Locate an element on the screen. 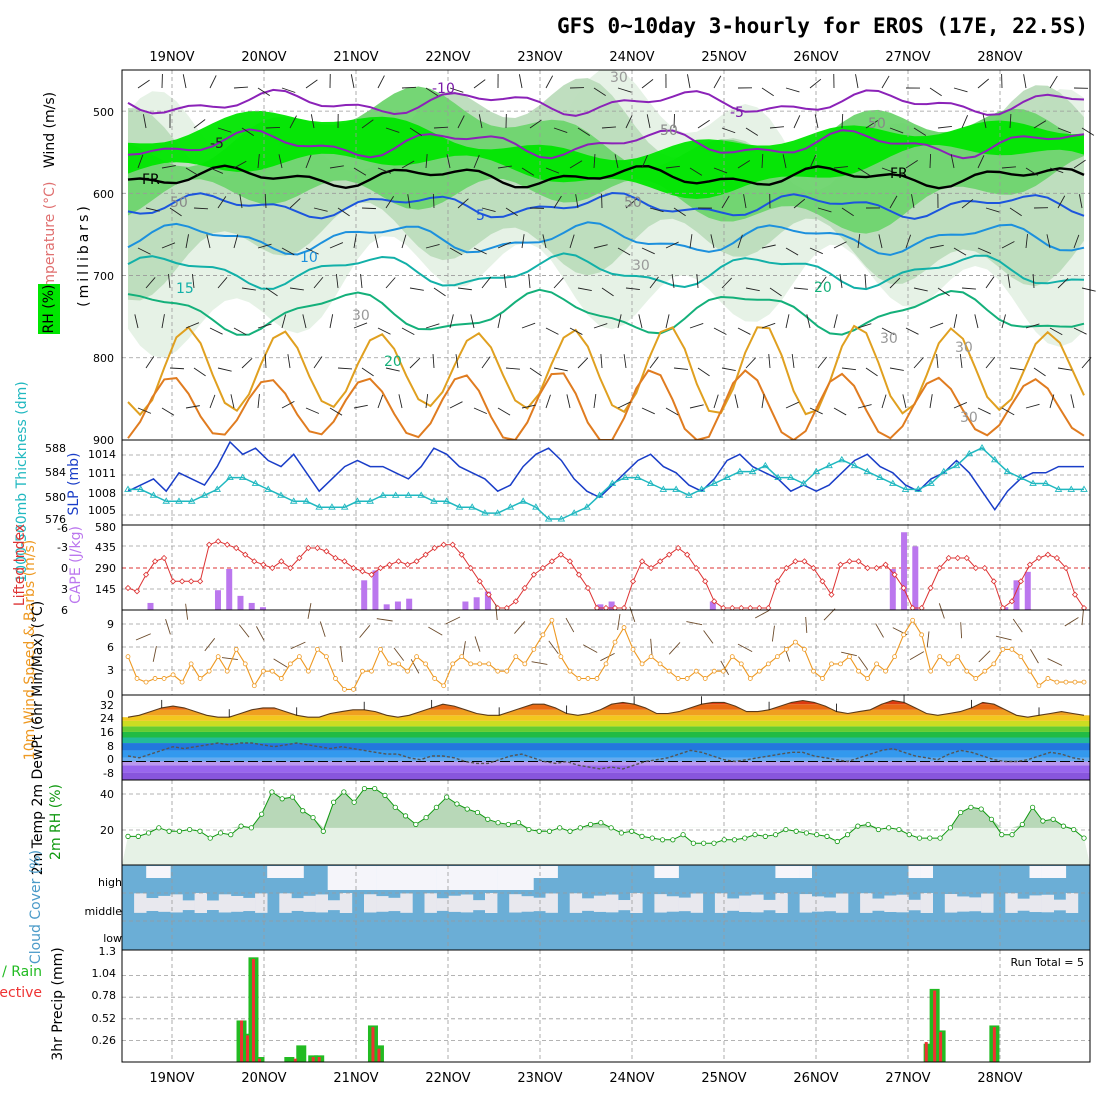 This screenshot has height=1100, width=1100. slp-grid is located at coordinates (606, 482).